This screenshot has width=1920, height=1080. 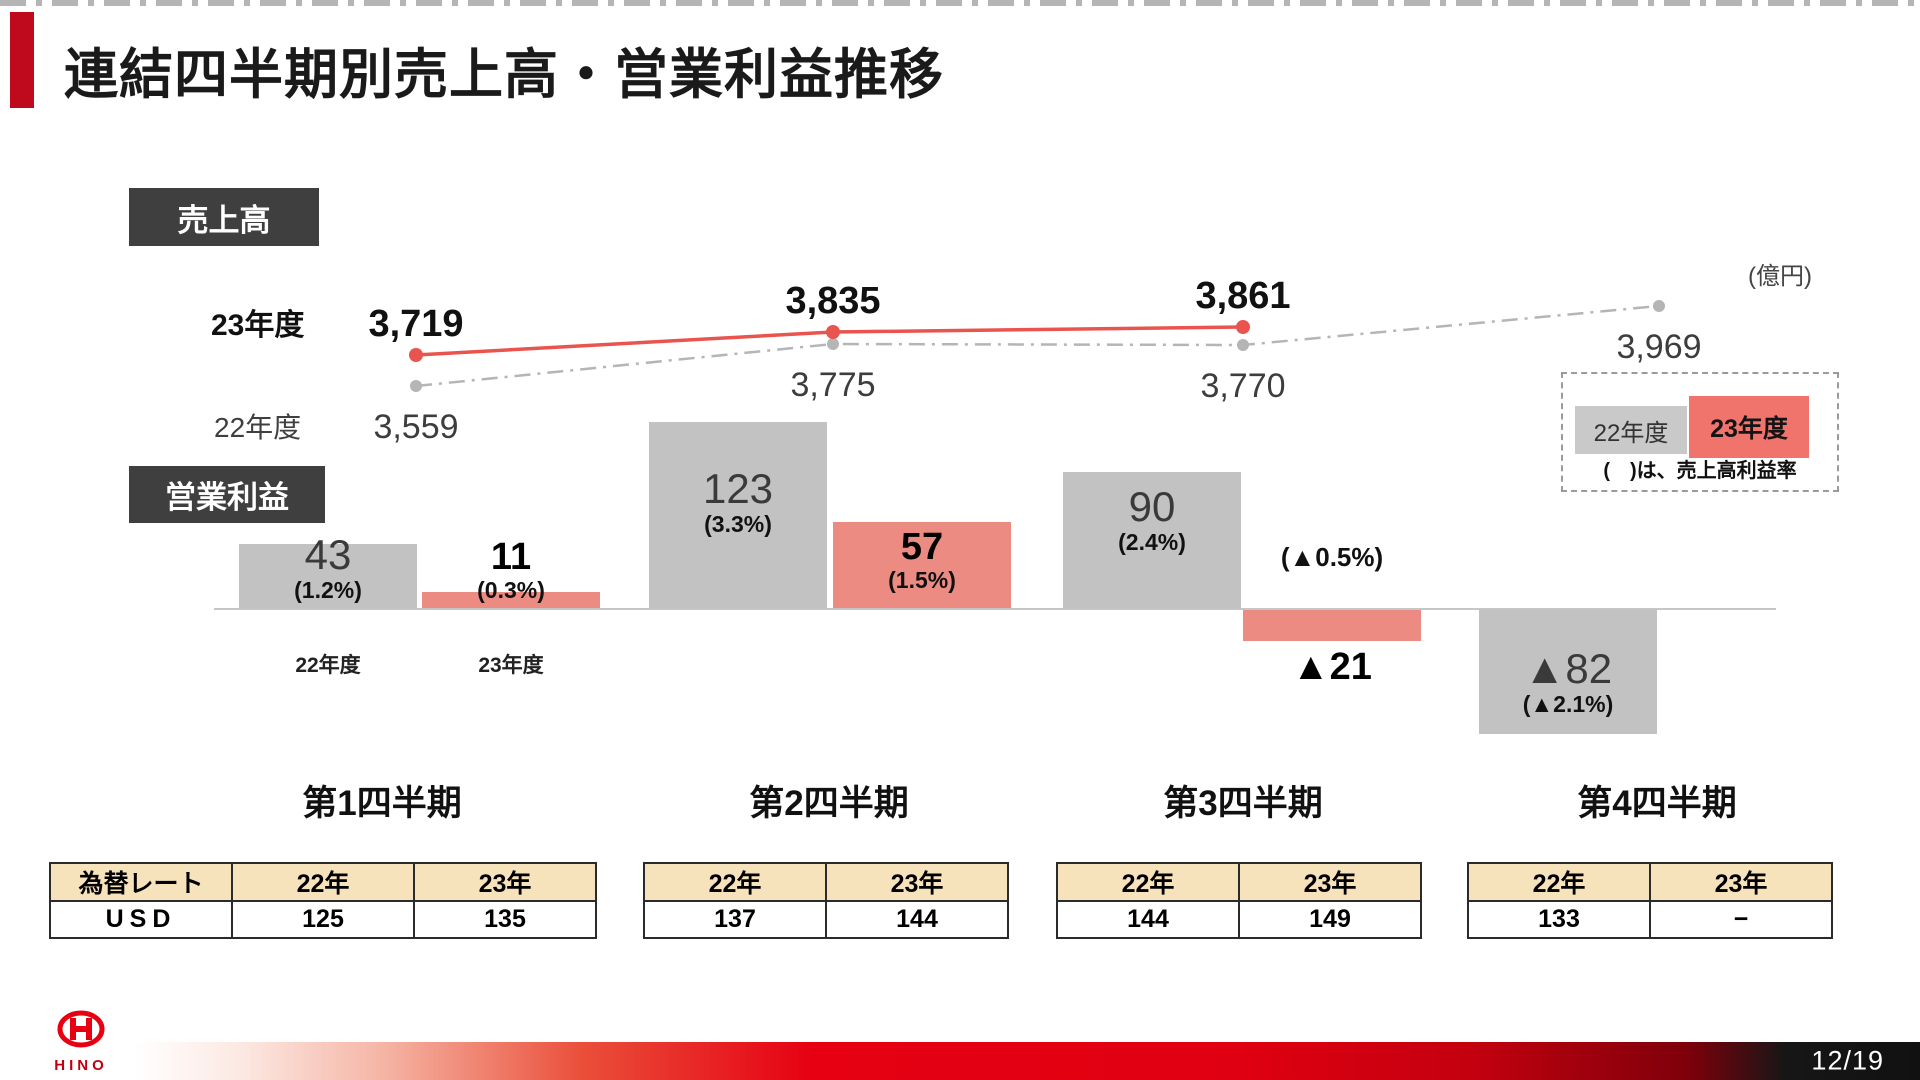 I want to click on fx-table-q2: 22年 23年 137 144, so click(x=826, y=900).